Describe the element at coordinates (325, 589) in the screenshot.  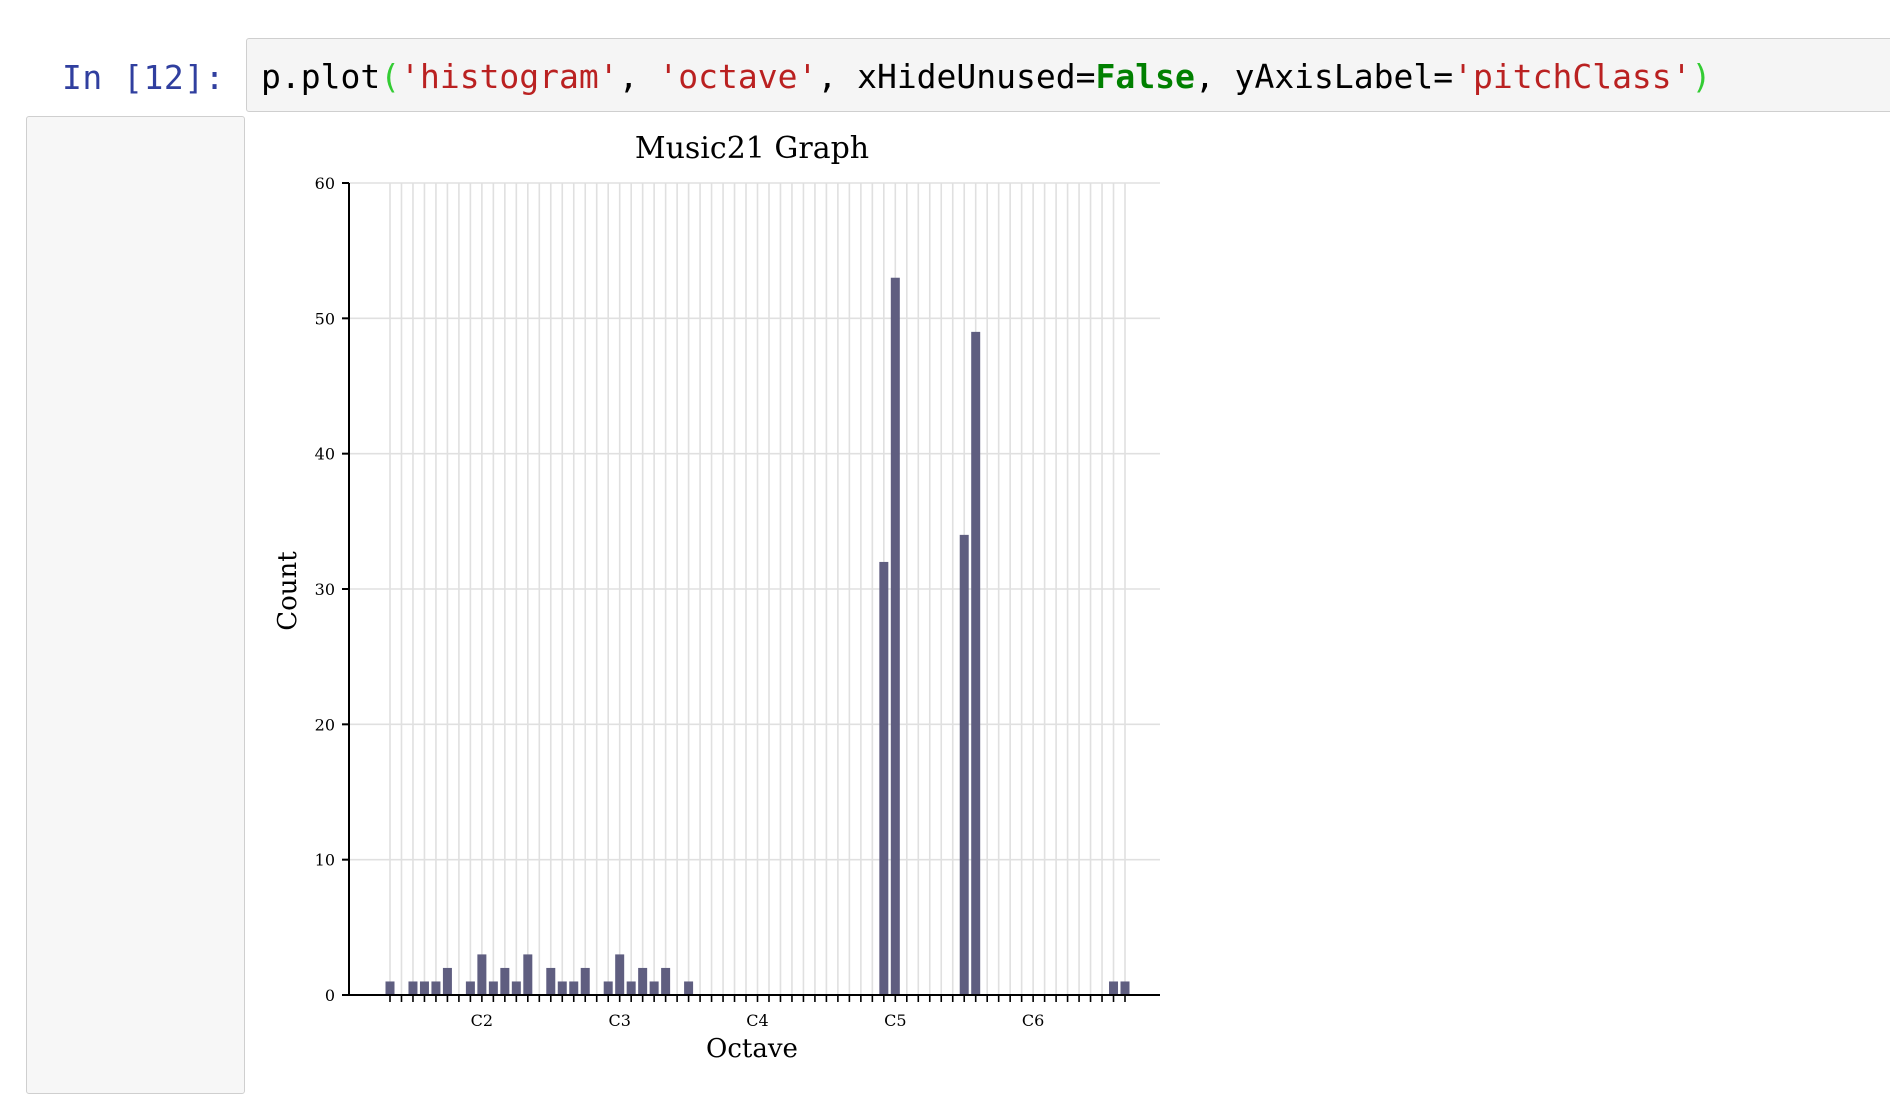
I see `y-tick-label: 30` at that location.